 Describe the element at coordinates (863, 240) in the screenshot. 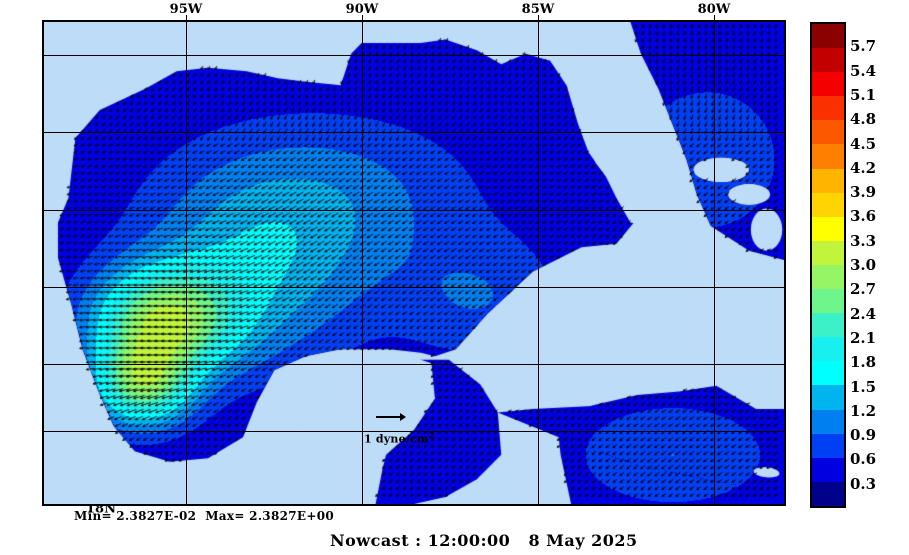

I see `colorbar-tick-label: 3.3` at that location.